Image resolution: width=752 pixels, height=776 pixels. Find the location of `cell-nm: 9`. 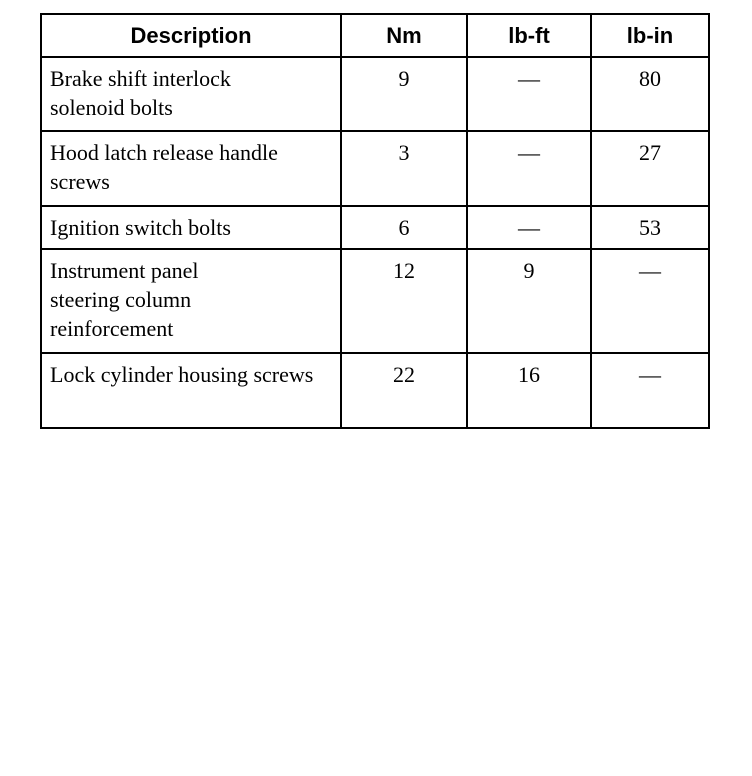

cell-nm: 9 is located at coordinates (404, 94).